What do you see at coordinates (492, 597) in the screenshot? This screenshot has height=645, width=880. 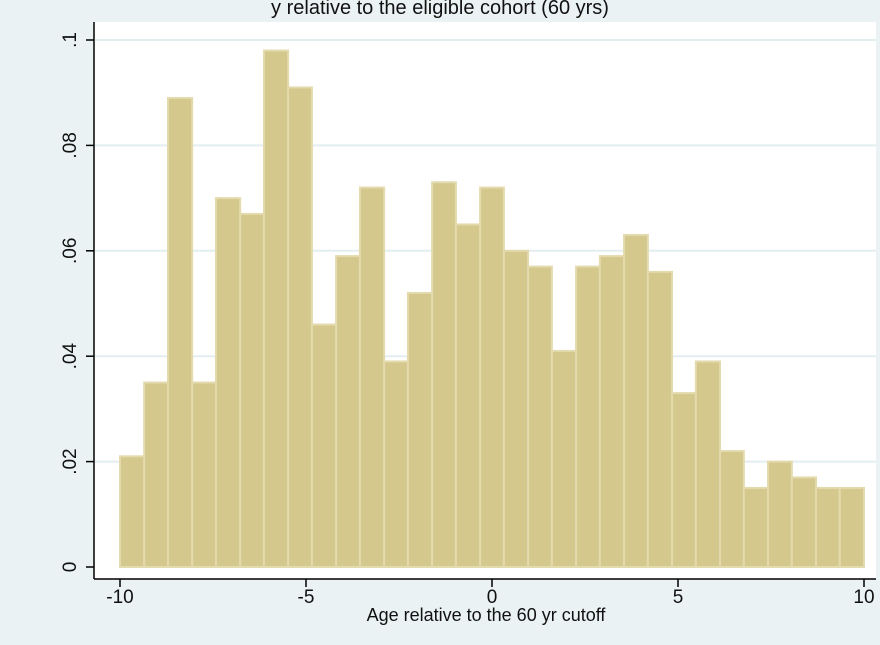 I see `x-tick-label: 0` at bounding box center [492, 597].